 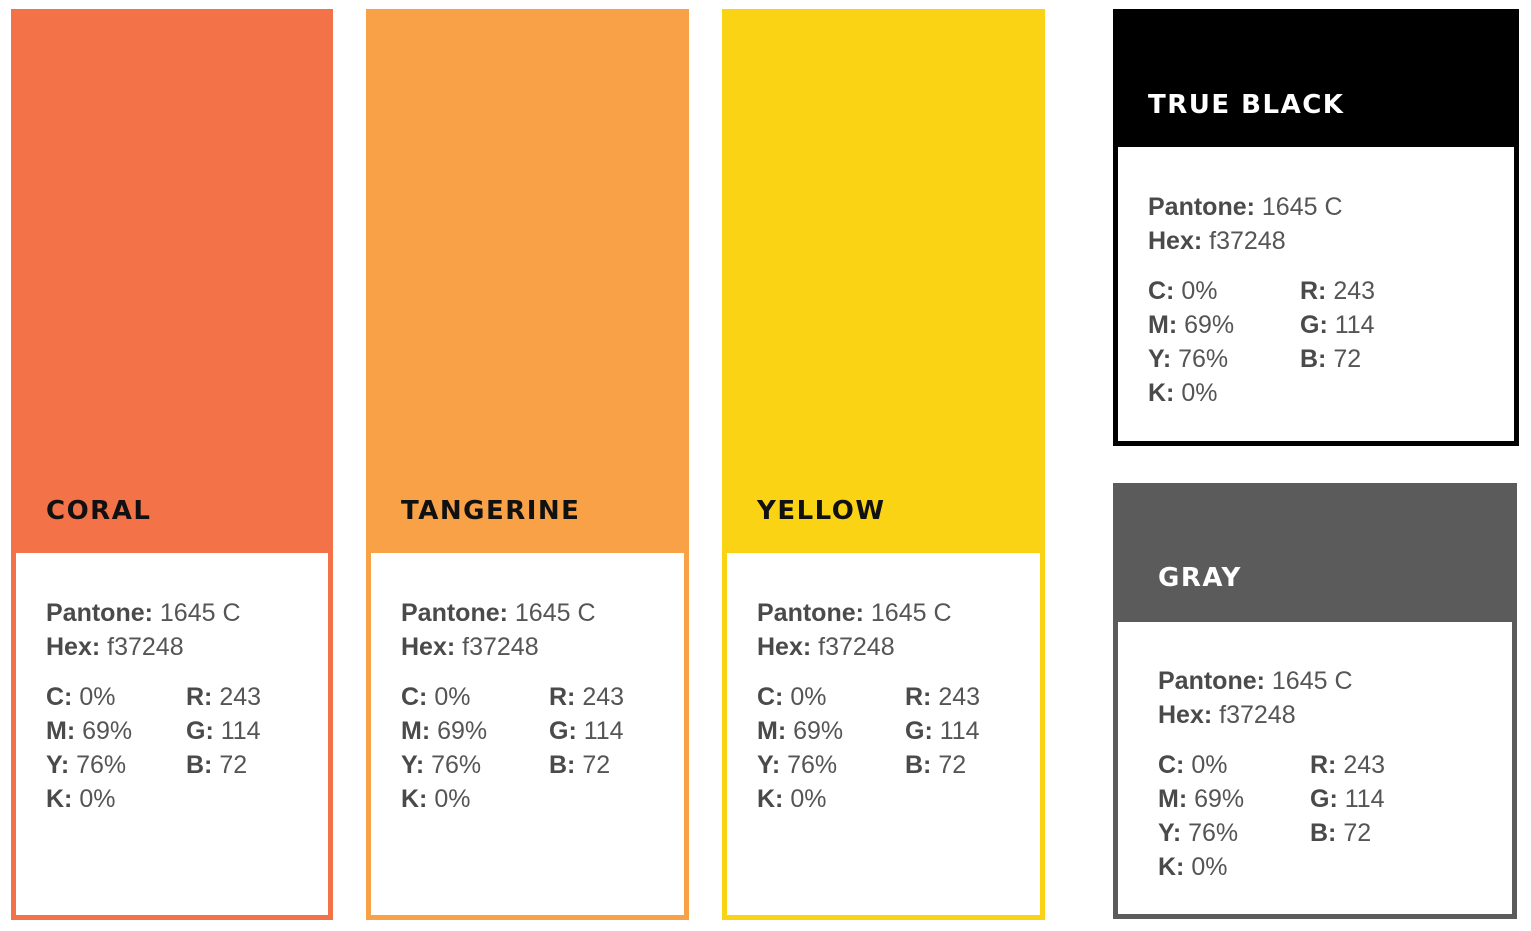 What do you see at coordinates (821, 511) in the screenshot?
I see `color-name: YELLOW` at bounding box center [821, 511].